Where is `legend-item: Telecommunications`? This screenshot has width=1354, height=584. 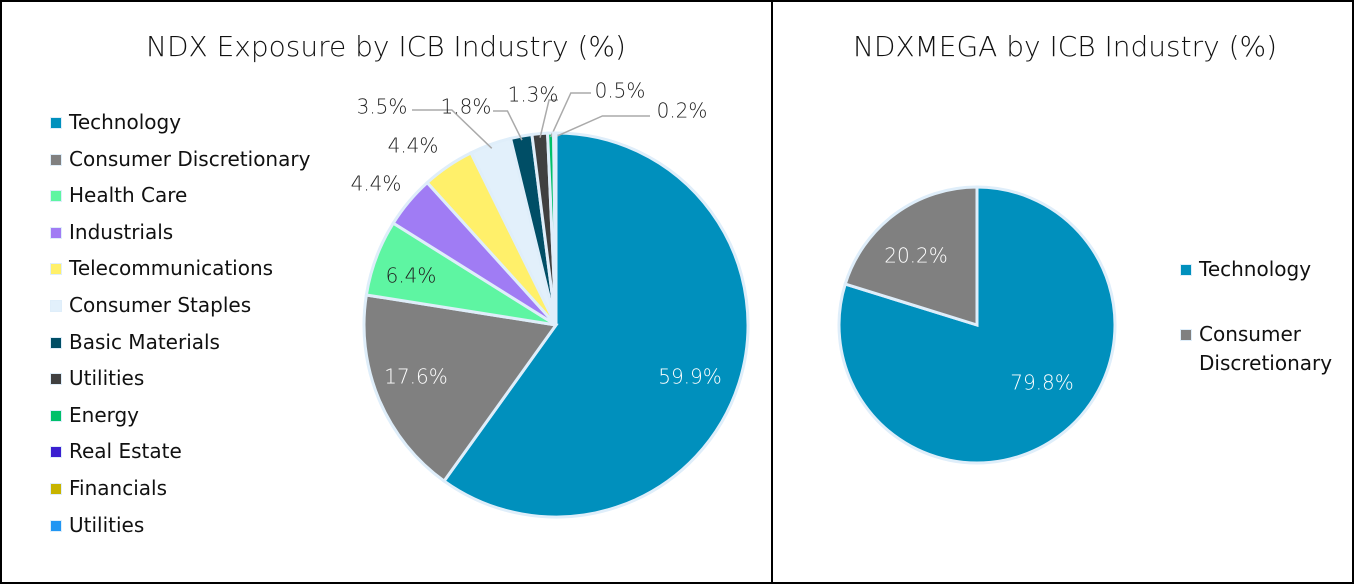
legend-item: Telecommunications is located at coordinates (200, 268).